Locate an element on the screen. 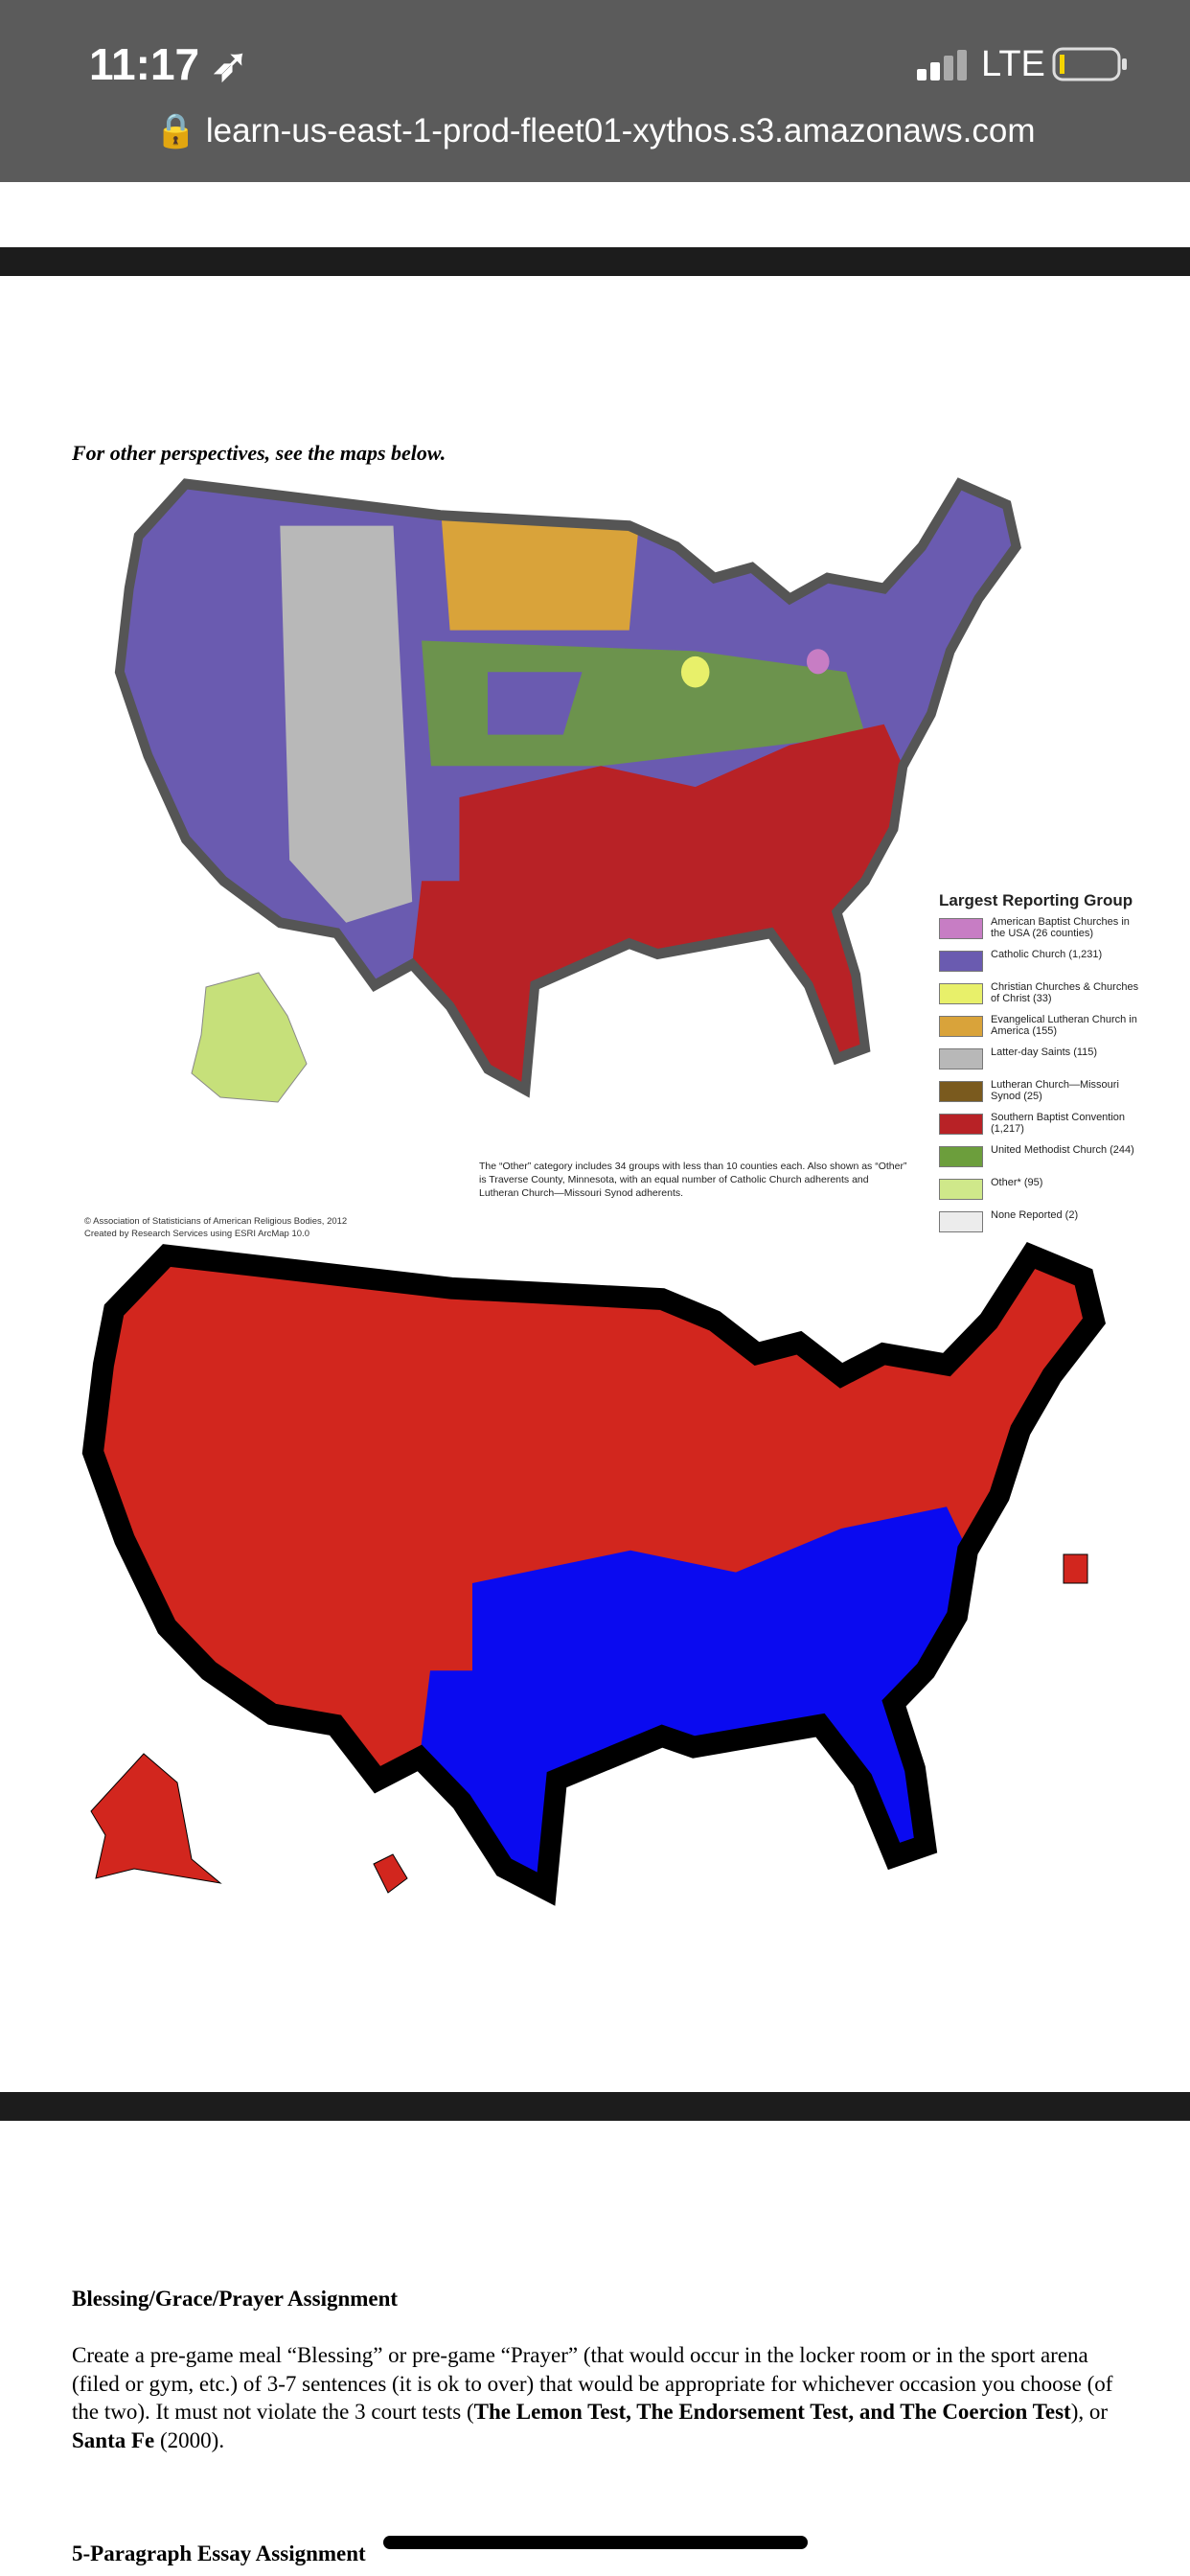 The image size is (1190, 2576). text: (2000). is located at coordinates (190, 2439).